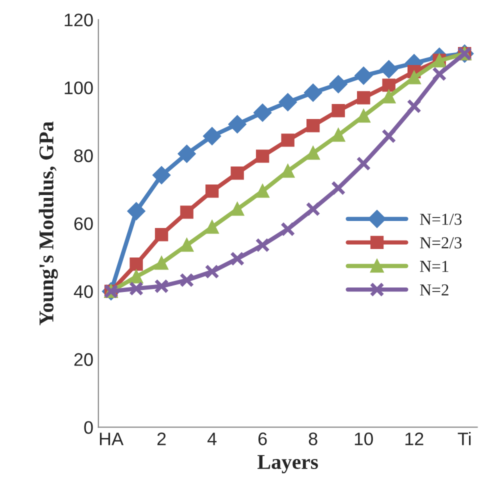  What do you see at coordinates (288, 464) in the screenshot?
I see `x-axis-title: Layers` at bounding box center [288, 464].